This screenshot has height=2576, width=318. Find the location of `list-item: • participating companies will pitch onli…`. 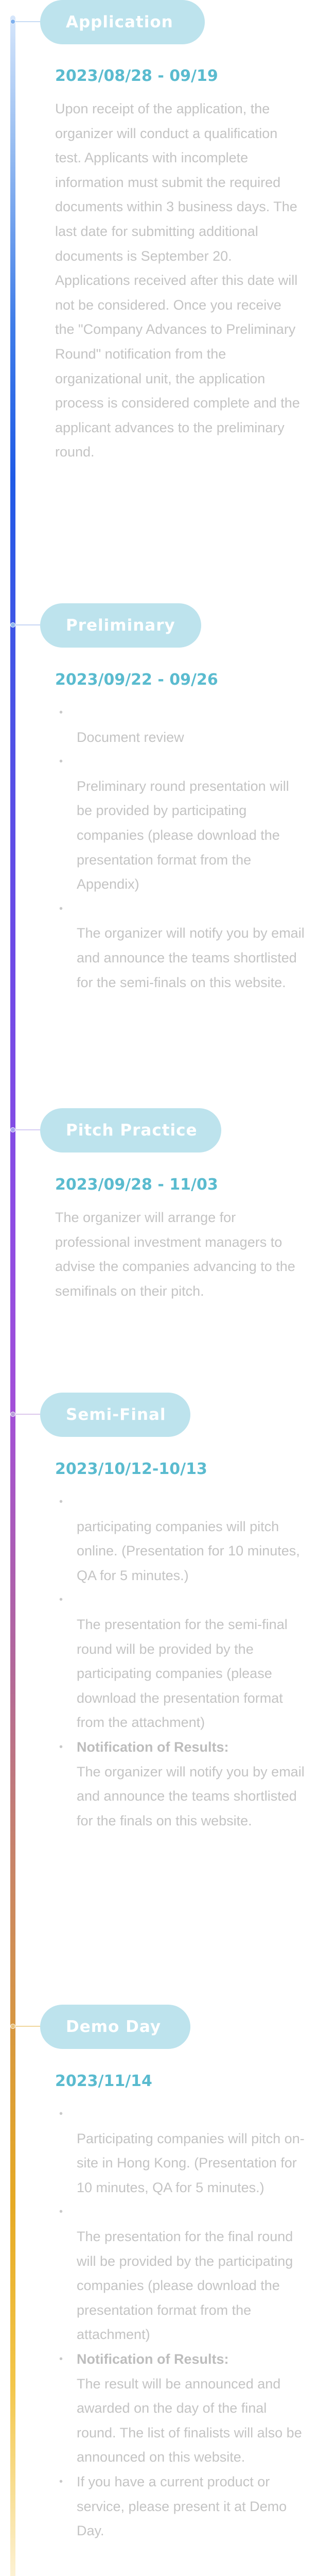

list-item: • participating companies will pitch onli… is located at coordinates (179, 1539).